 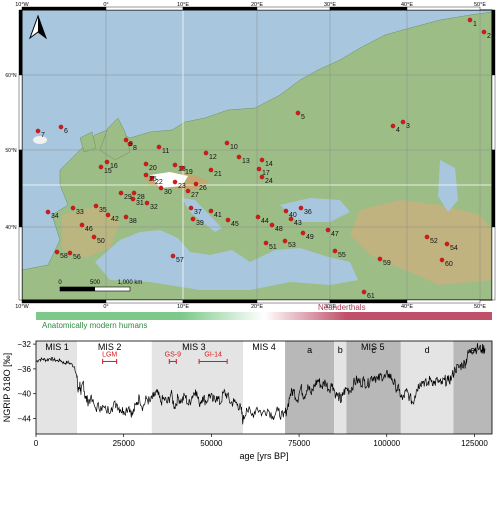 What do you see at coordinates (154, 207) in the screenshot?
I see `site-label: 32` at bounding box center [154, 207].